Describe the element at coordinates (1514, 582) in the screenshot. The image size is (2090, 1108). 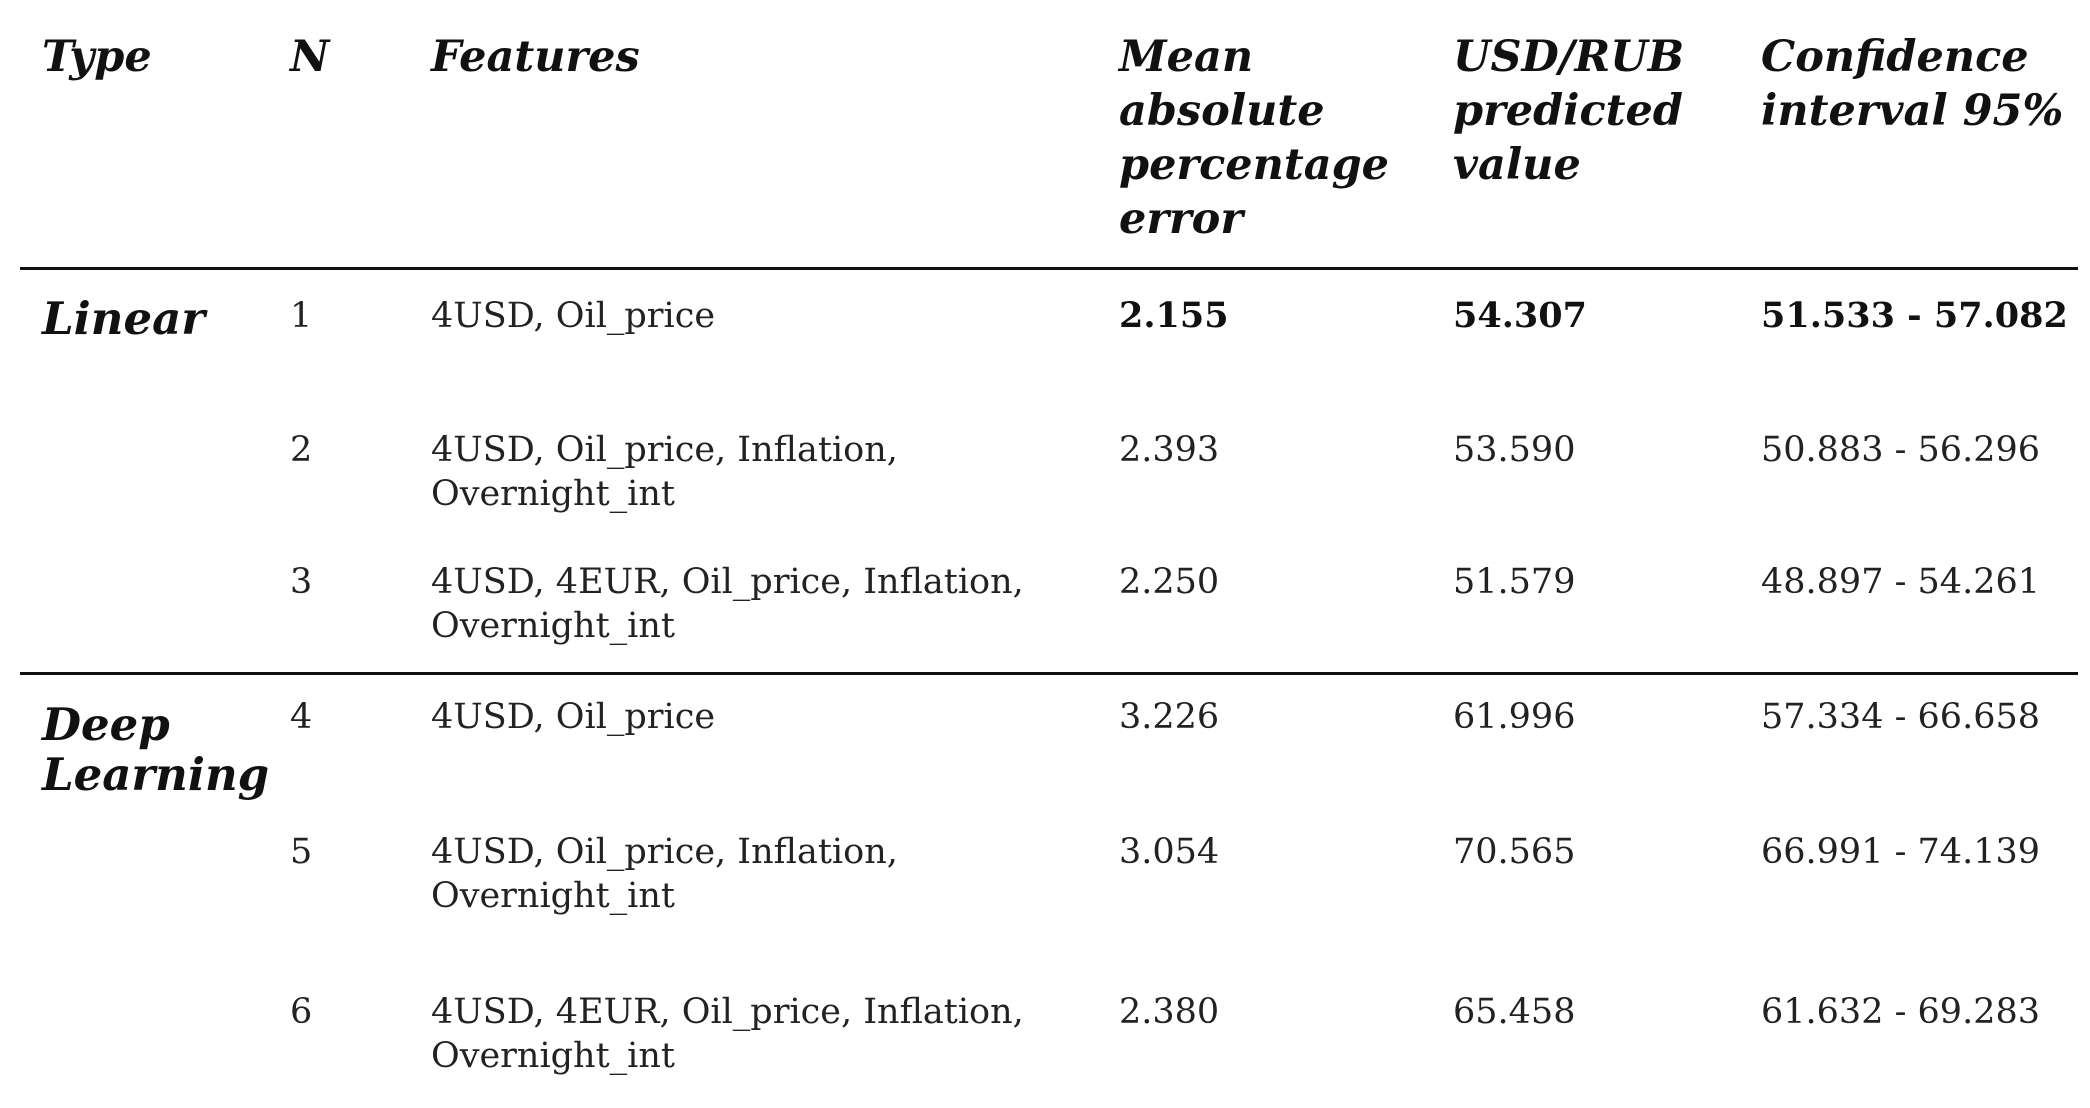
I see `cell-predicted: 51.579` at that location.